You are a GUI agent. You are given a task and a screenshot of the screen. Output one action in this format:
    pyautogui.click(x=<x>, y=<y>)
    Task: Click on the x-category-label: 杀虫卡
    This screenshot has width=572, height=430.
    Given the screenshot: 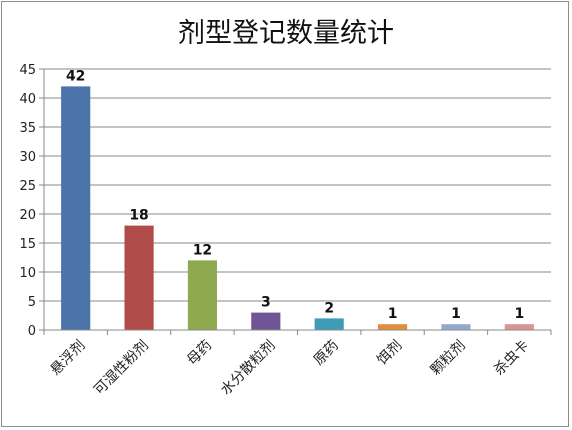 What is the action you would take?
    pyautogui.click(x=511, y=358)
    